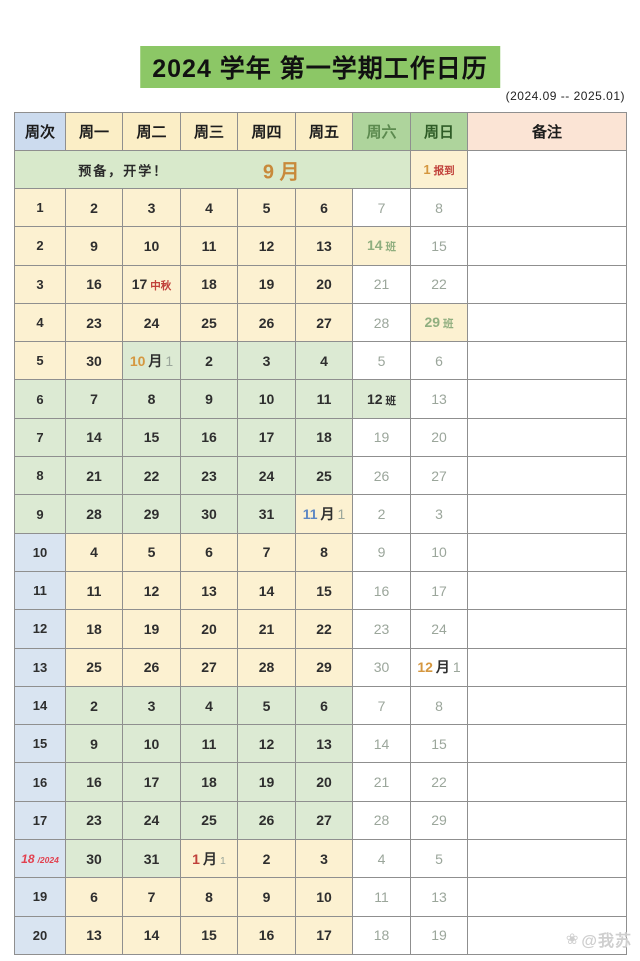 The width and height of the screenshot is (640, 961). I want to click on calendar-row-13: 13 25 26 27 28 29 30 12 月 1, so click(320, 667).